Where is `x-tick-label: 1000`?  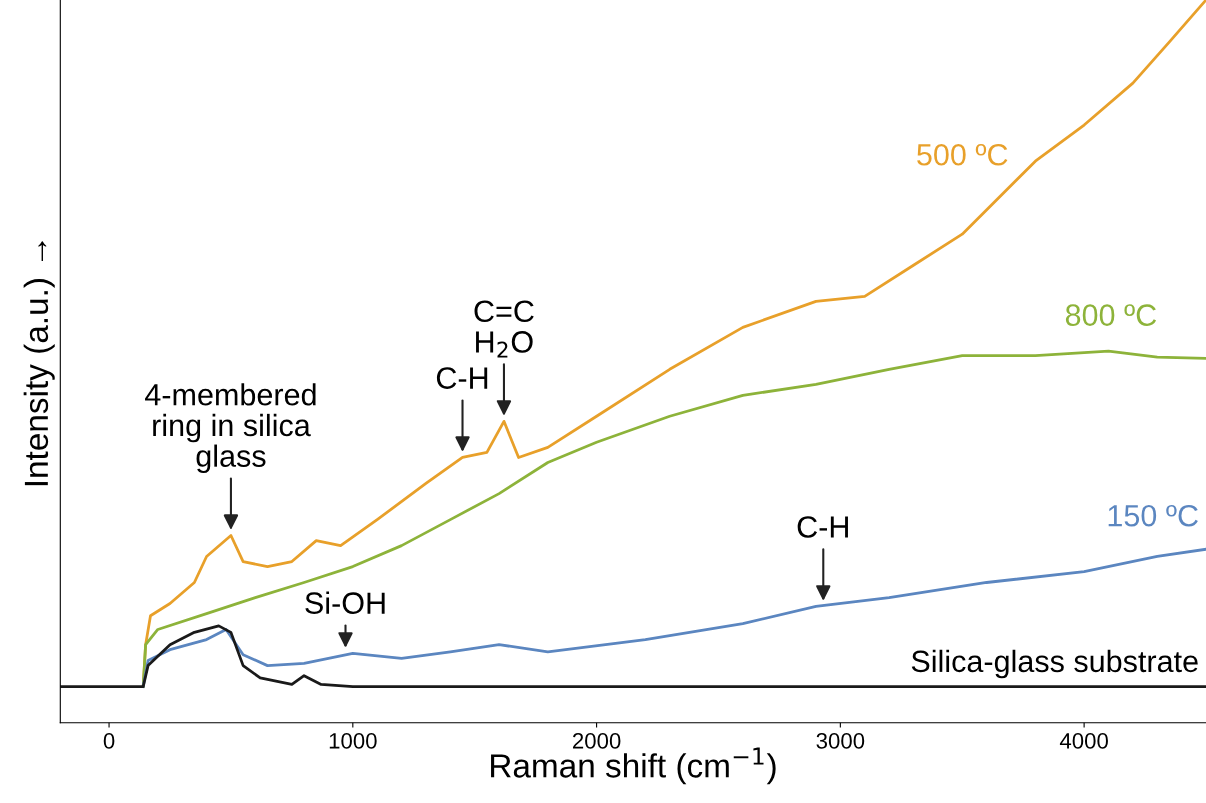
x-tick-label: 1000 is located at coordinates (353, 741).